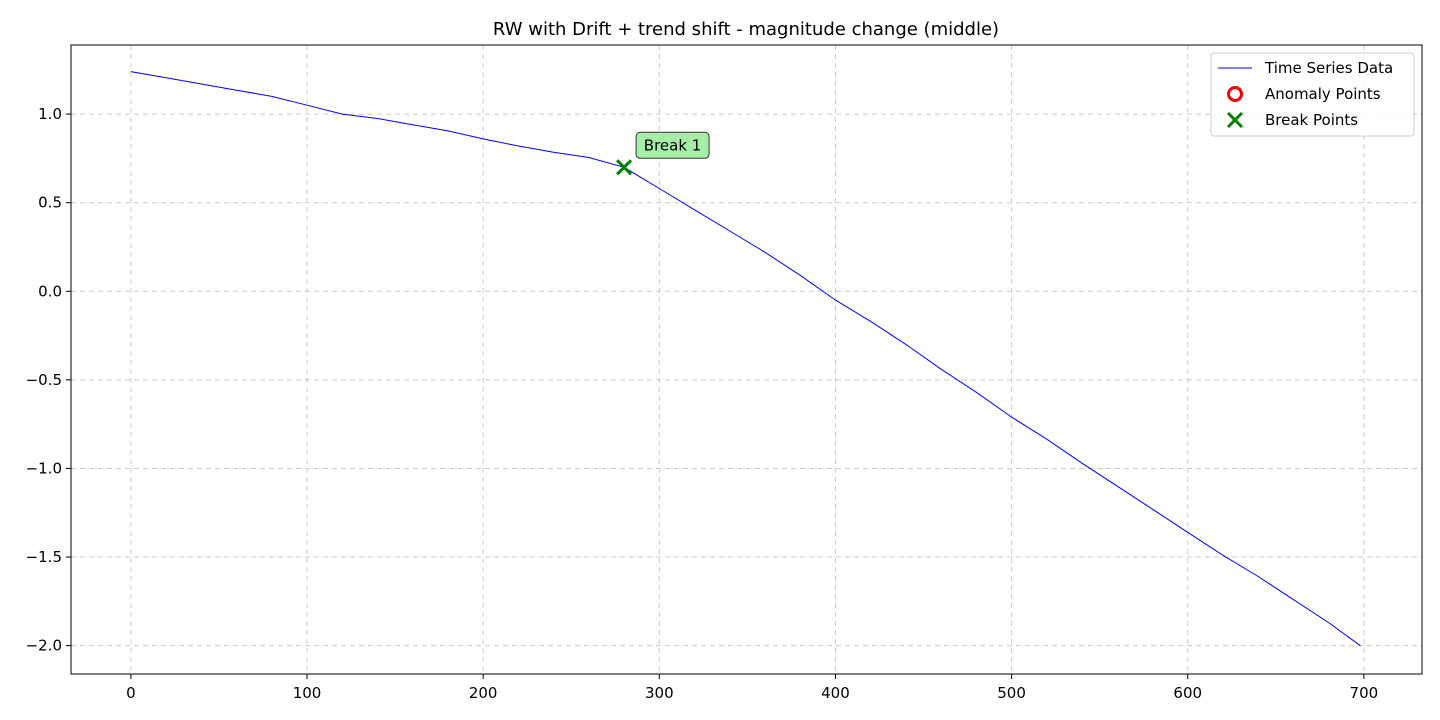  What do you see at coordinates (44, 646) in the screenshot?
I see `y-tick-label: −2.0` at bounding box center [44, 646].